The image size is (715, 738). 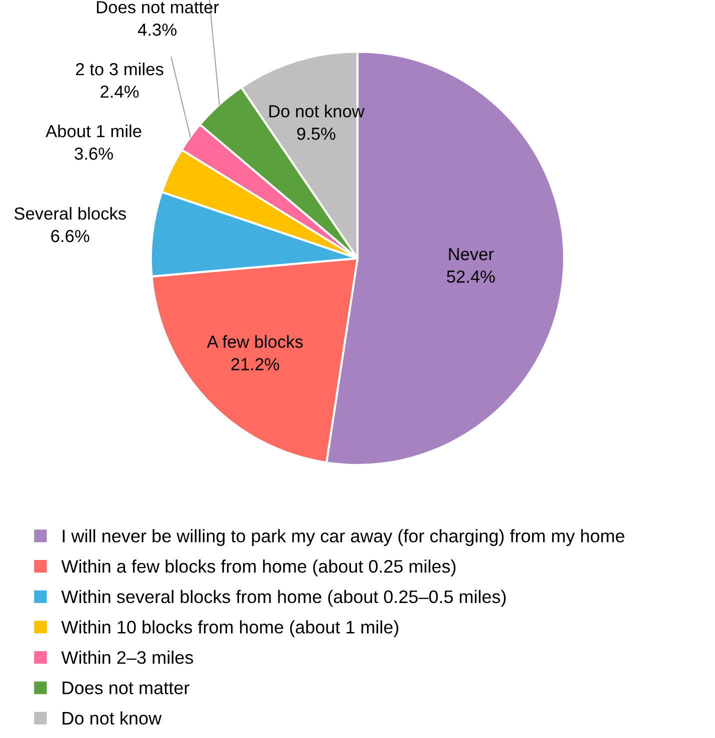 What do you see at coordinates (343, 537) in the screenshot?
I see `legend-label: I will never be willing to park my car away (for charging) from my home` at bounding box center [343, 537].